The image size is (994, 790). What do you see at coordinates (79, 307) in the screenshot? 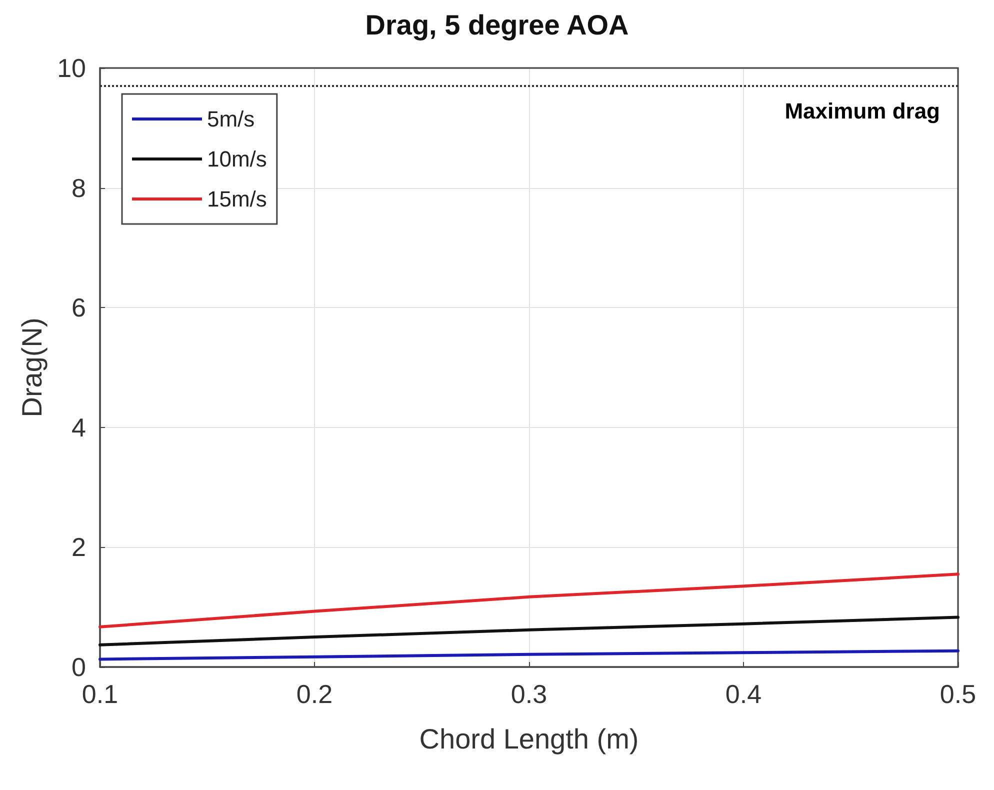
I see `y-tick-label: 6` at bounding box center [79, 307].